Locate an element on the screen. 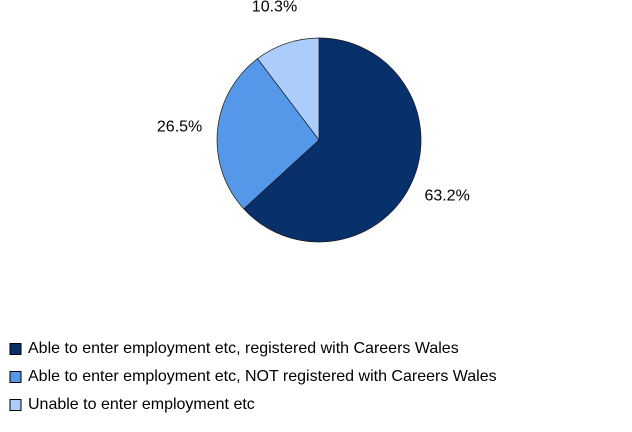 This screenshot has height=432, width=632. legend-label: Unable to enter employment etc is located at coordinates (141, 404).